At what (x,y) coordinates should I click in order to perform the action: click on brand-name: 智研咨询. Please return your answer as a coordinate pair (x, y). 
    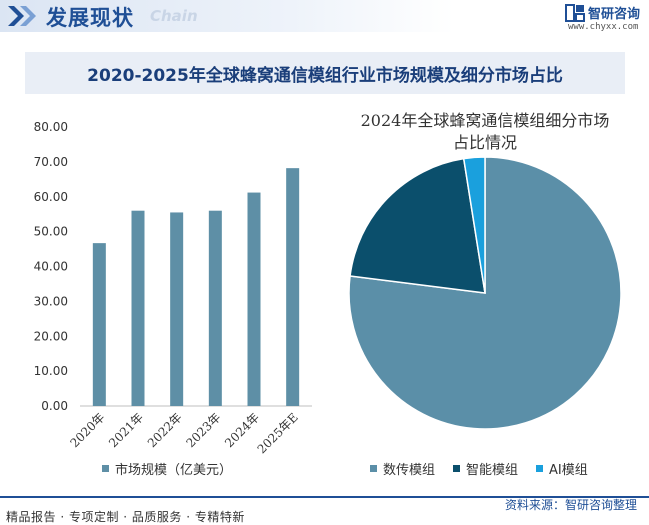
    Looking at the image, I should click on (614, 14).